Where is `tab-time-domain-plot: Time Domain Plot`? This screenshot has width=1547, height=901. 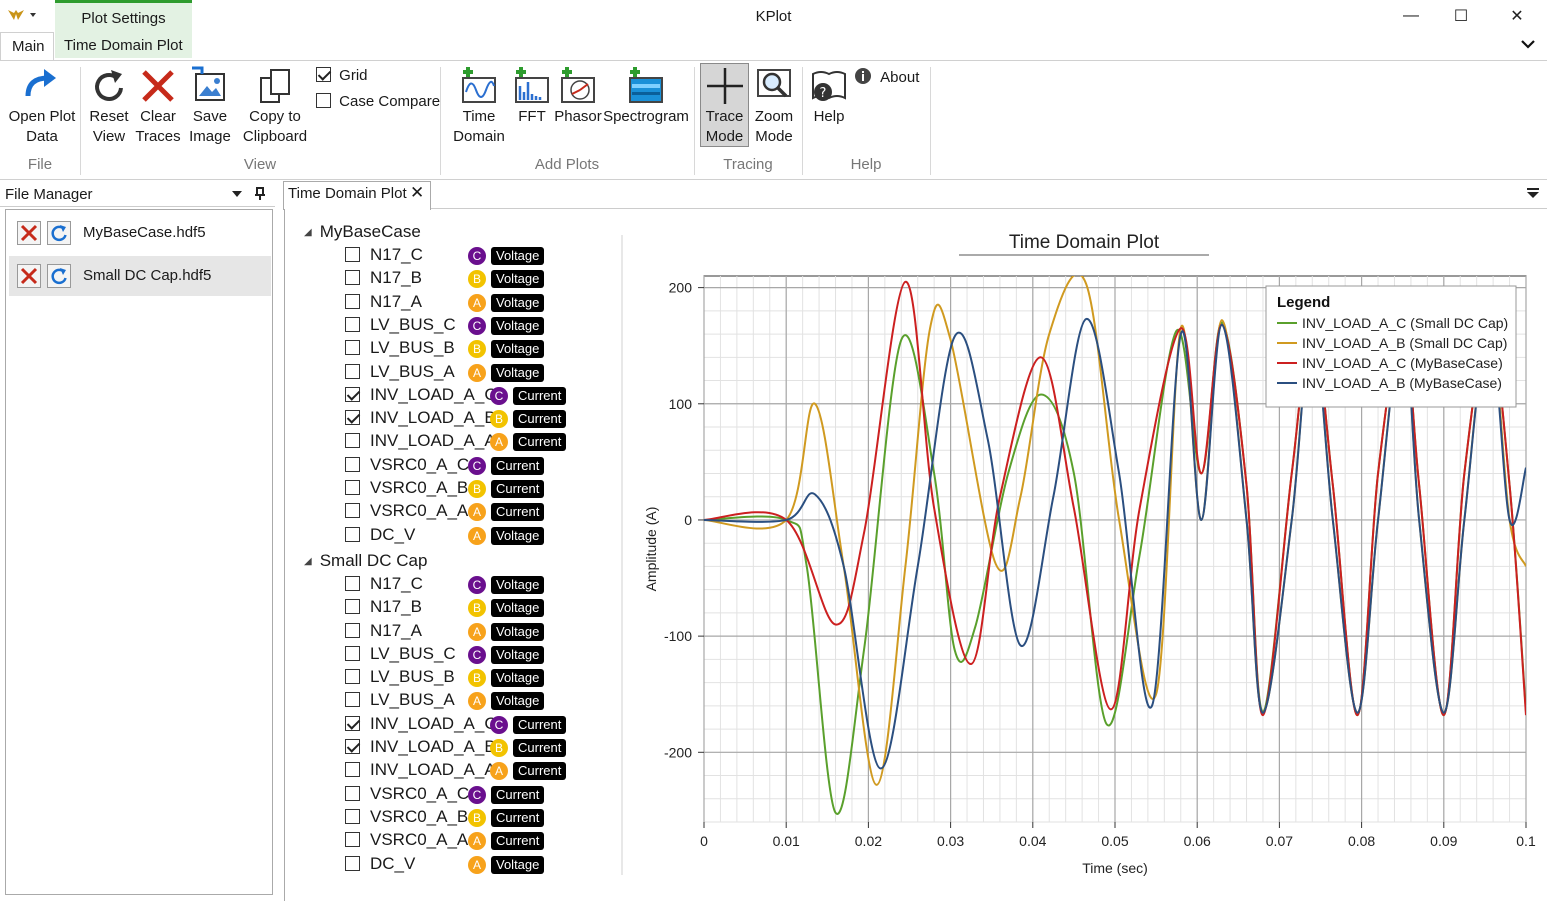 tab-time-domain-plot: Time Domain Plot is located at coordinates (123, 45).